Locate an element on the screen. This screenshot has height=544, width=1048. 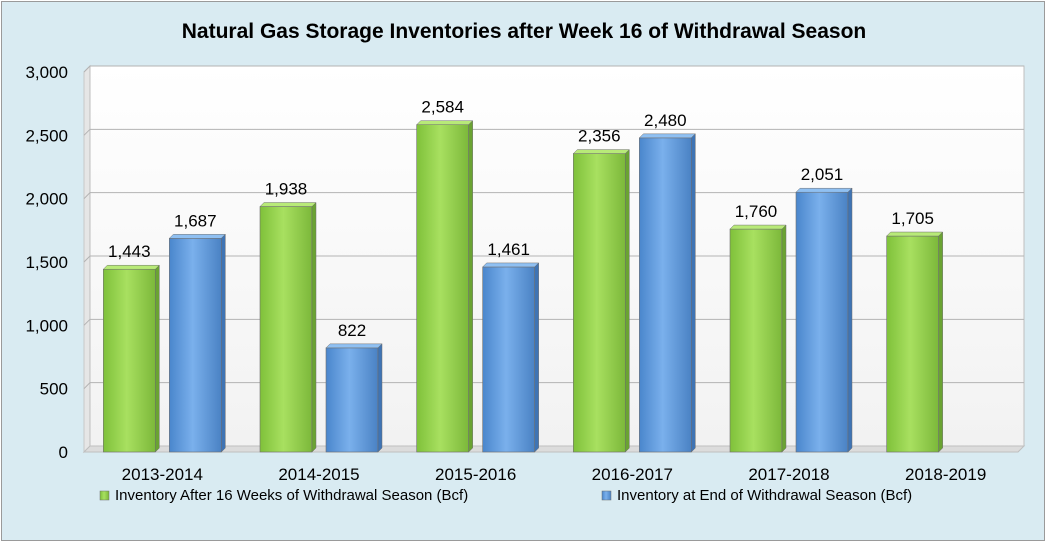
x-tick-label: 2016-2017 is located at coordinates (632, 474).